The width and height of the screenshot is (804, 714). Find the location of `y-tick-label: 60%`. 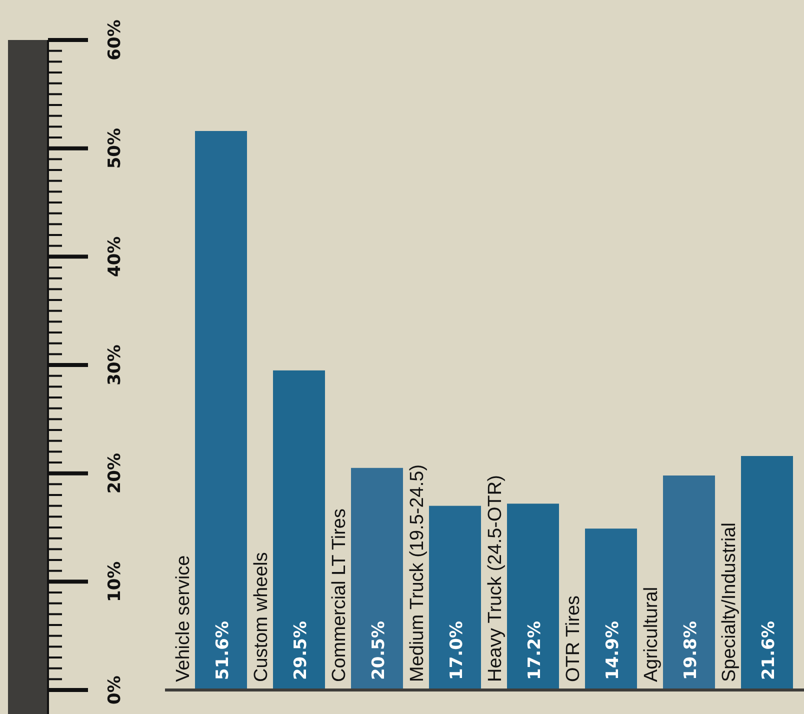

y-tick-label: 60% is located at coordinates (115, 40).